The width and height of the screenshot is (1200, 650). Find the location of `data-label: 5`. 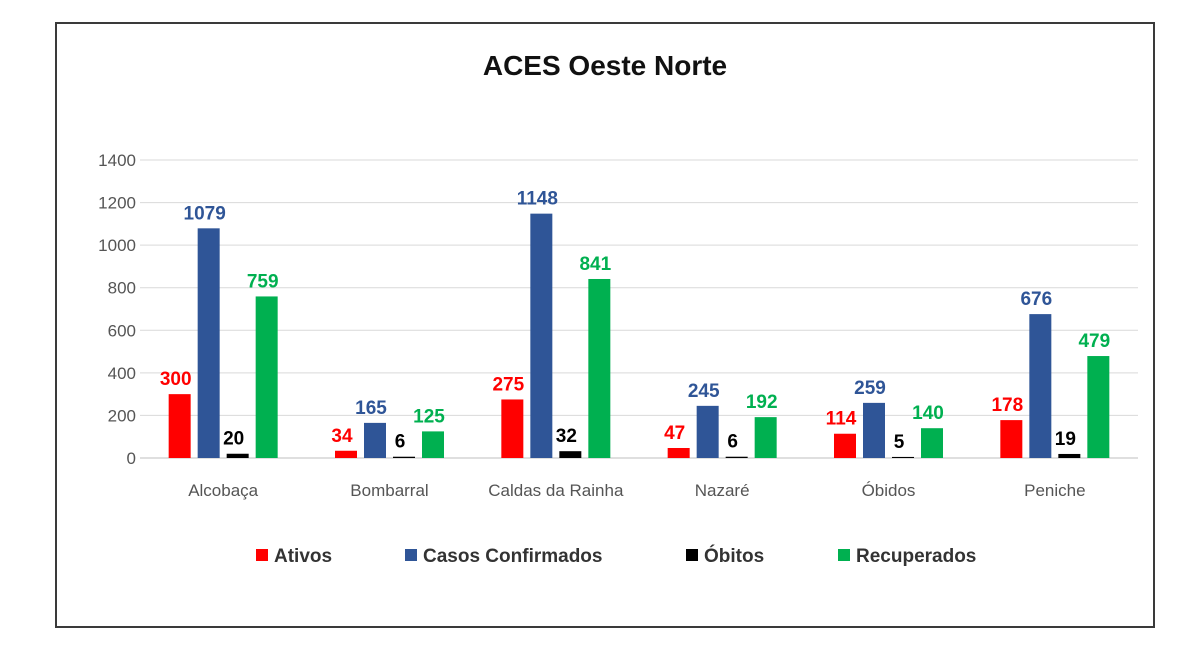

data-label: 5 is located at coordinates (899, 442).